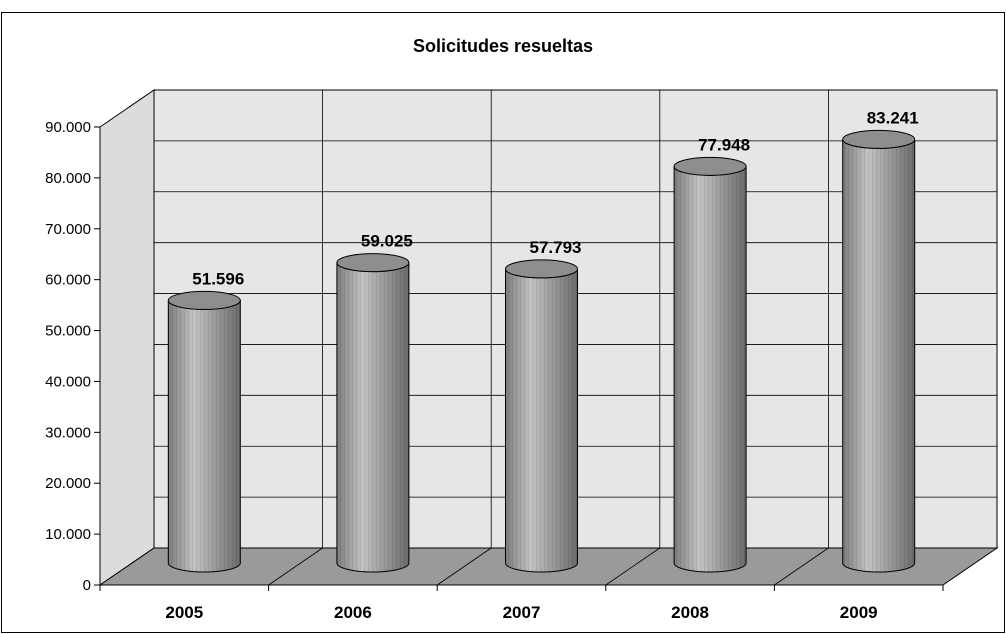  Describe the element at coordinates (68, 178) in the screenshot. I see `y-tick-label: 80.000` at that location.